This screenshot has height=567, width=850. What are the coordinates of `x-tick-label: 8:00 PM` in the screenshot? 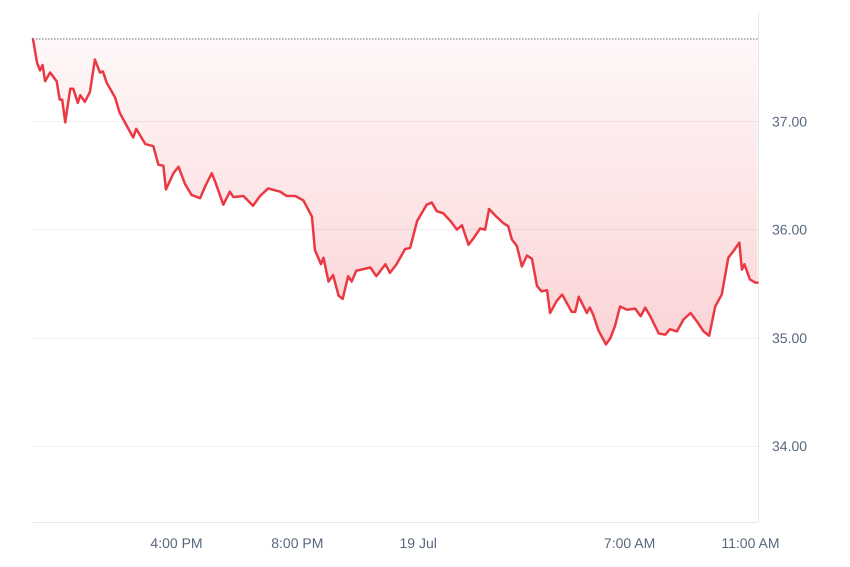 It's located at (297, 543).